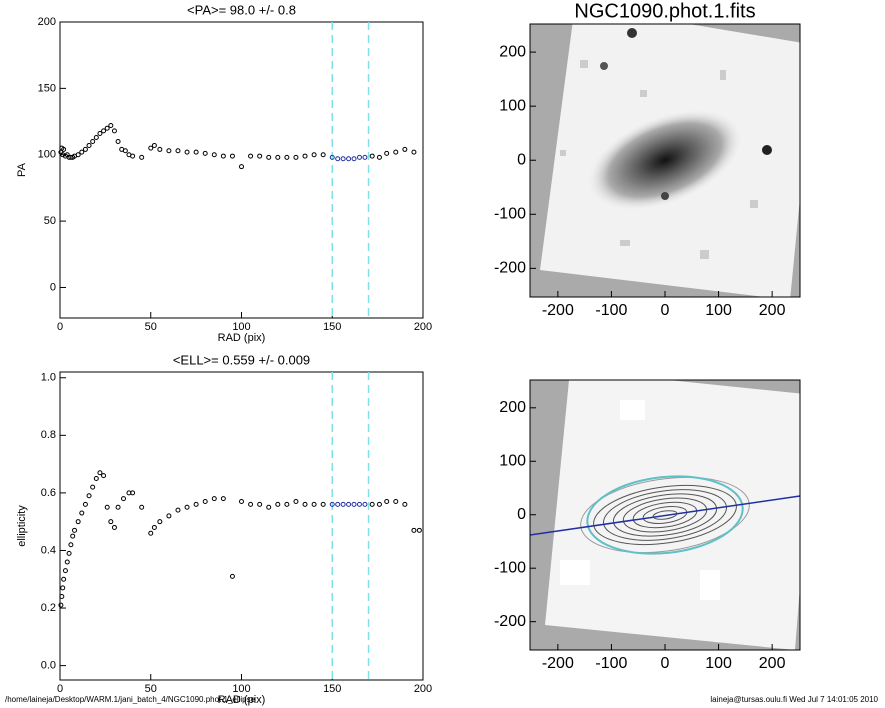 The width and height of the screenshot is (885, 708). What do you see at coordinates (241, 359) in the screenshot?
I see `chart-title: <ELL>= 0.559 +/- 0.009` at bounding box center [241, 359].